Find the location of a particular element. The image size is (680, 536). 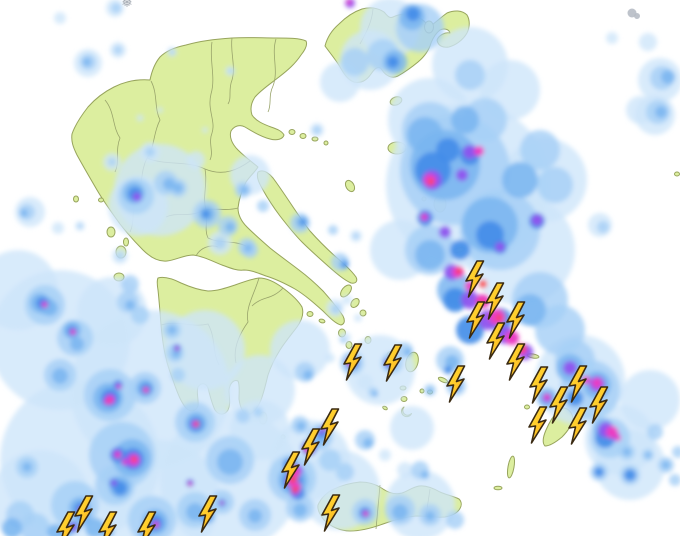

island-skyros is located at coordinates (350, 186).